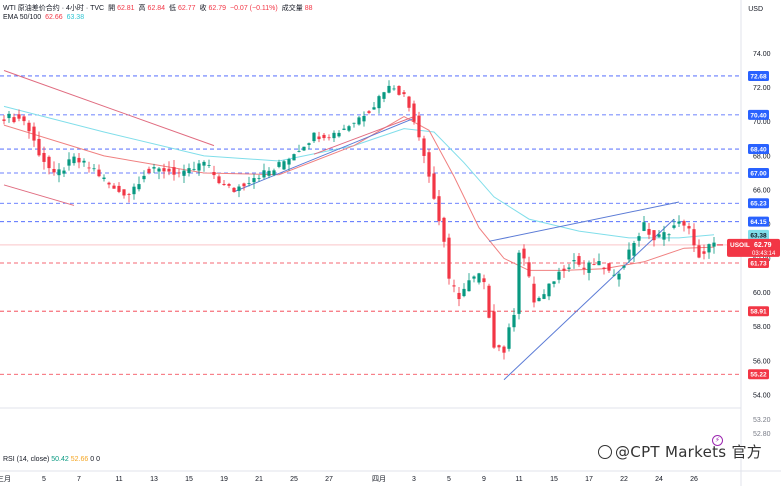 Image resolution: width=781 pixels, height=486 pixels. Describe the element at coordinates (54, 8) in the screenshot. I see `symbol-title: WTI 原油差价合约 · 4小时 · TVC` at that location.